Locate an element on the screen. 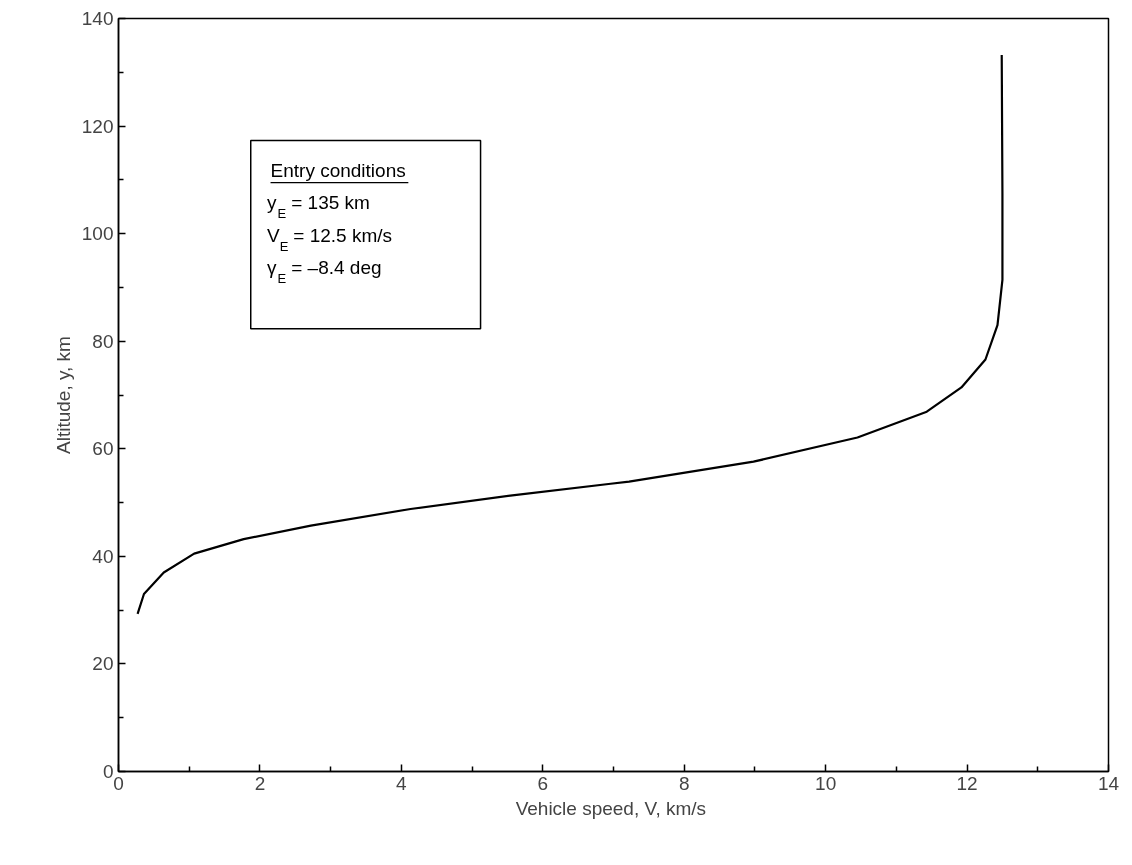 The width and height of the screenshot is (1132, 865). y-tick-label: 120 is located at coordinates (97, 126).